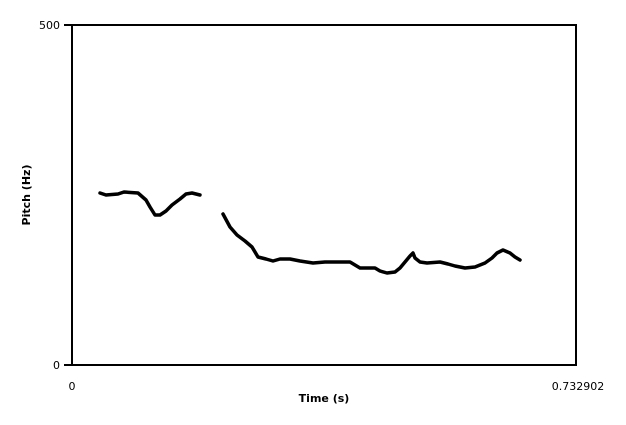  I want to click on y-tick-label-500: 500, so click(49, 25).